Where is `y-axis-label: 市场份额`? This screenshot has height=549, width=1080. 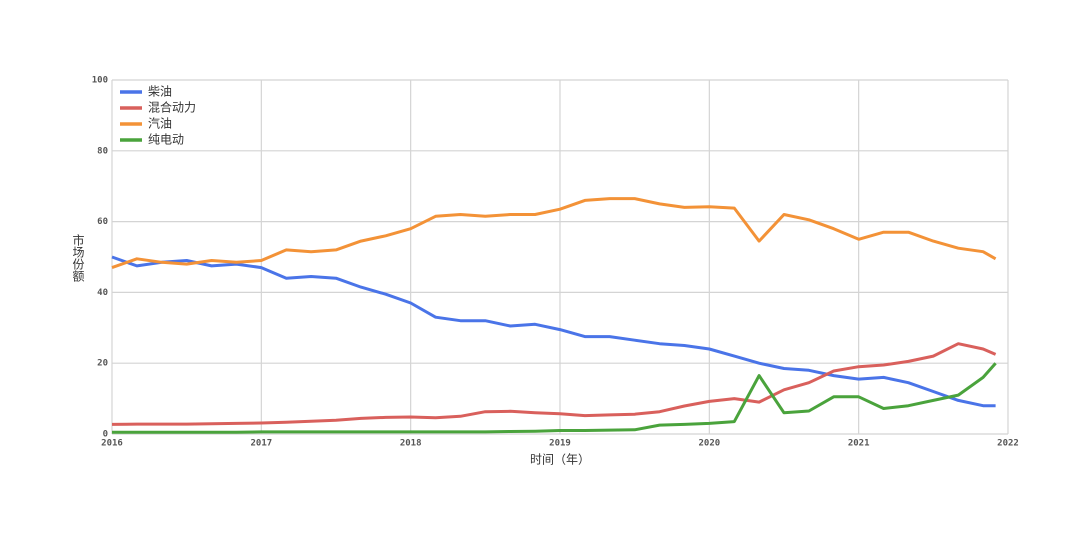
y-axis-label: 市场份额 is located at coordinates (78, 258).